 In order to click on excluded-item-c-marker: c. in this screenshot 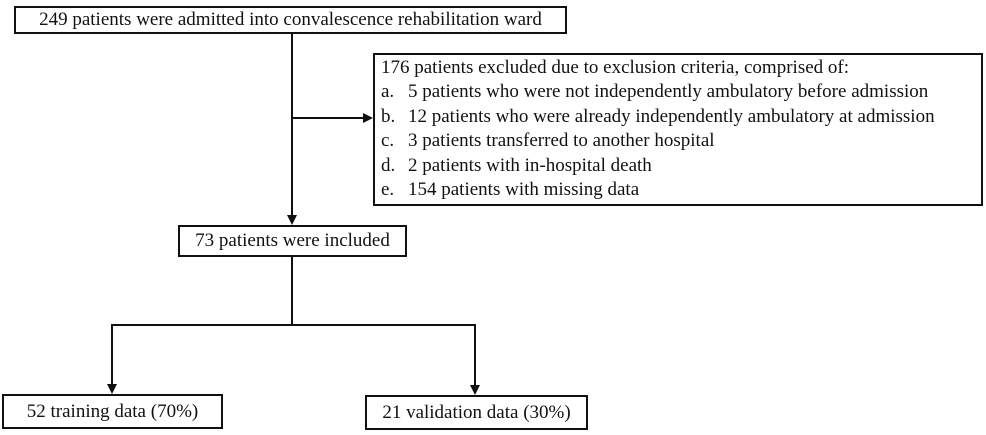, I will do `click(388, 141)`.